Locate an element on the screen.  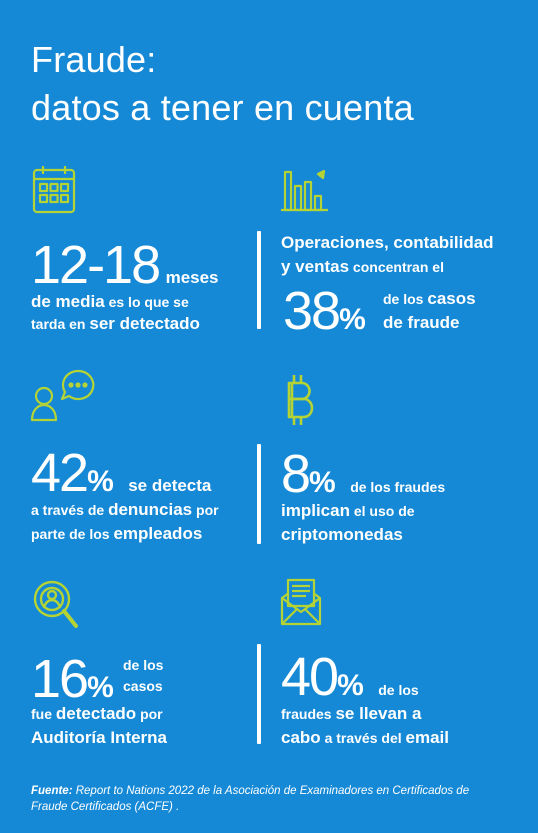
stat-value: 40 is located at coordinates (310, 677).